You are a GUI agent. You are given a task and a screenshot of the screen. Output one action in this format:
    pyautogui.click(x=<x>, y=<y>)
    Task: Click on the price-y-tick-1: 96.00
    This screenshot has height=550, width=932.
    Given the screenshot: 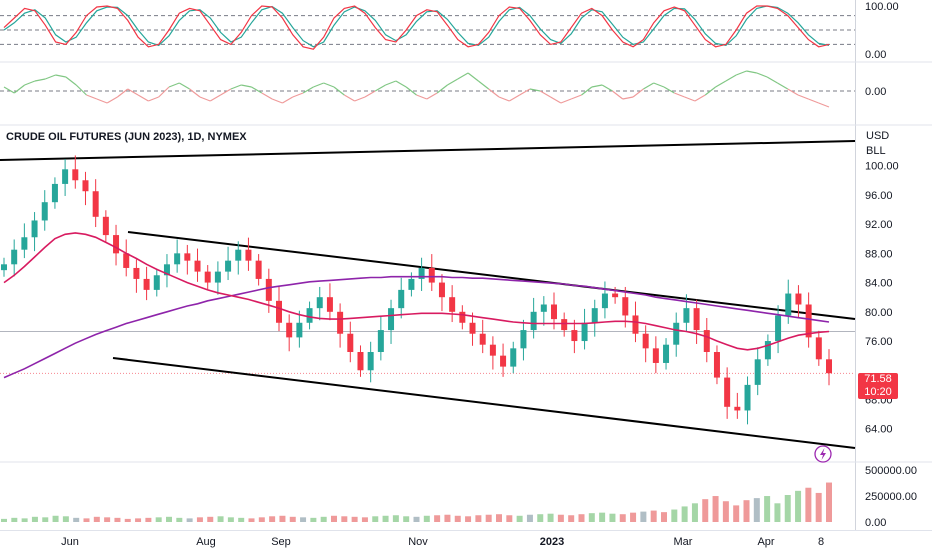 What is the action you would take?
    pyautogui.click(x=879, y=196)
    